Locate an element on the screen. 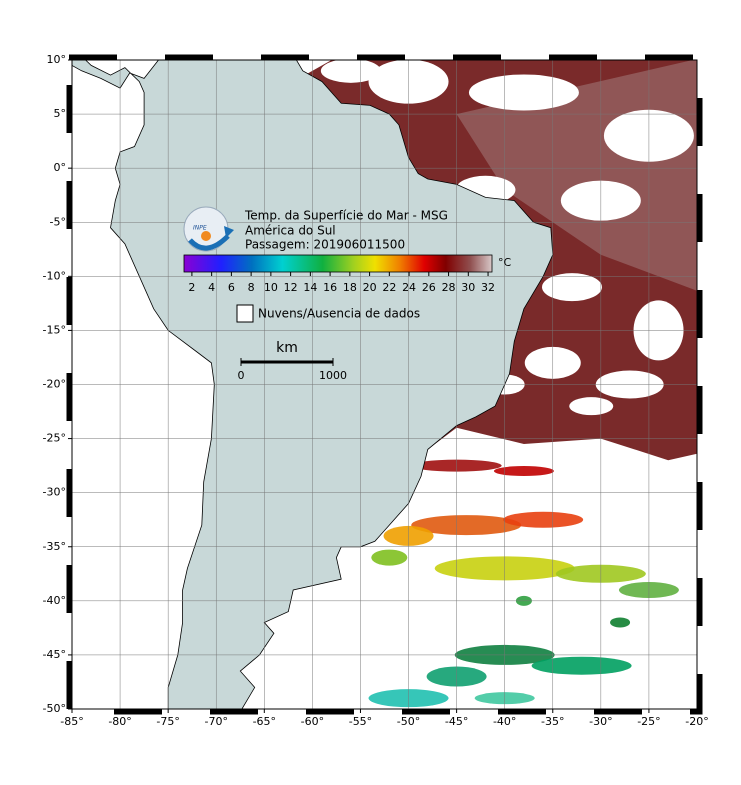  colorbar-label: 30 is located at coordinates (468, 287).